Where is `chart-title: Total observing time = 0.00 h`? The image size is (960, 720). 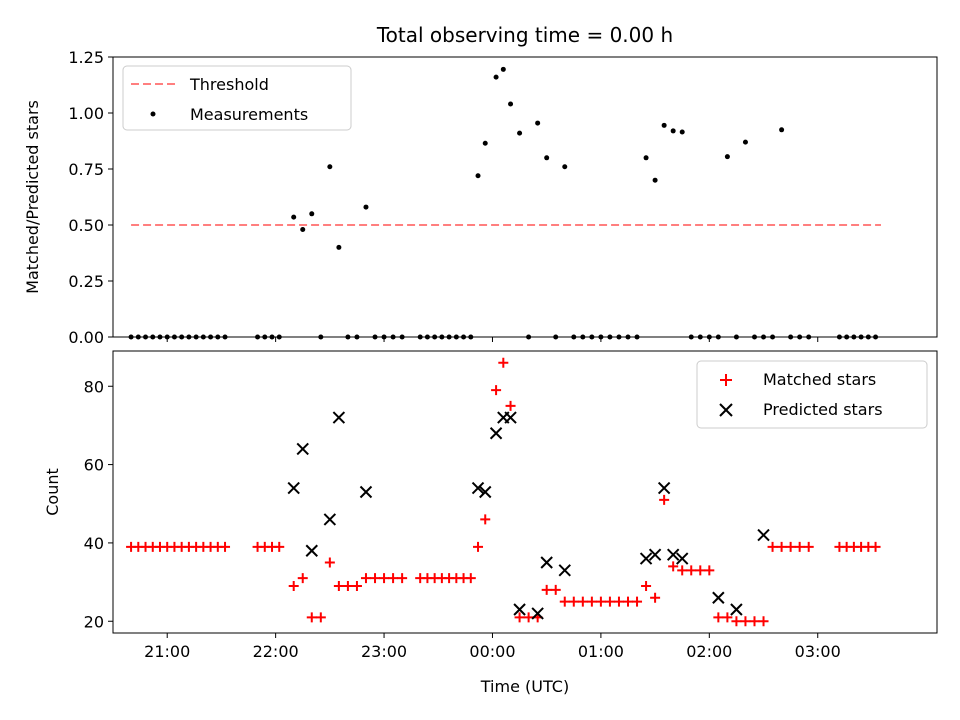
chart-title: Total observing time = 0.00 h is located at coordinates (524, 35).